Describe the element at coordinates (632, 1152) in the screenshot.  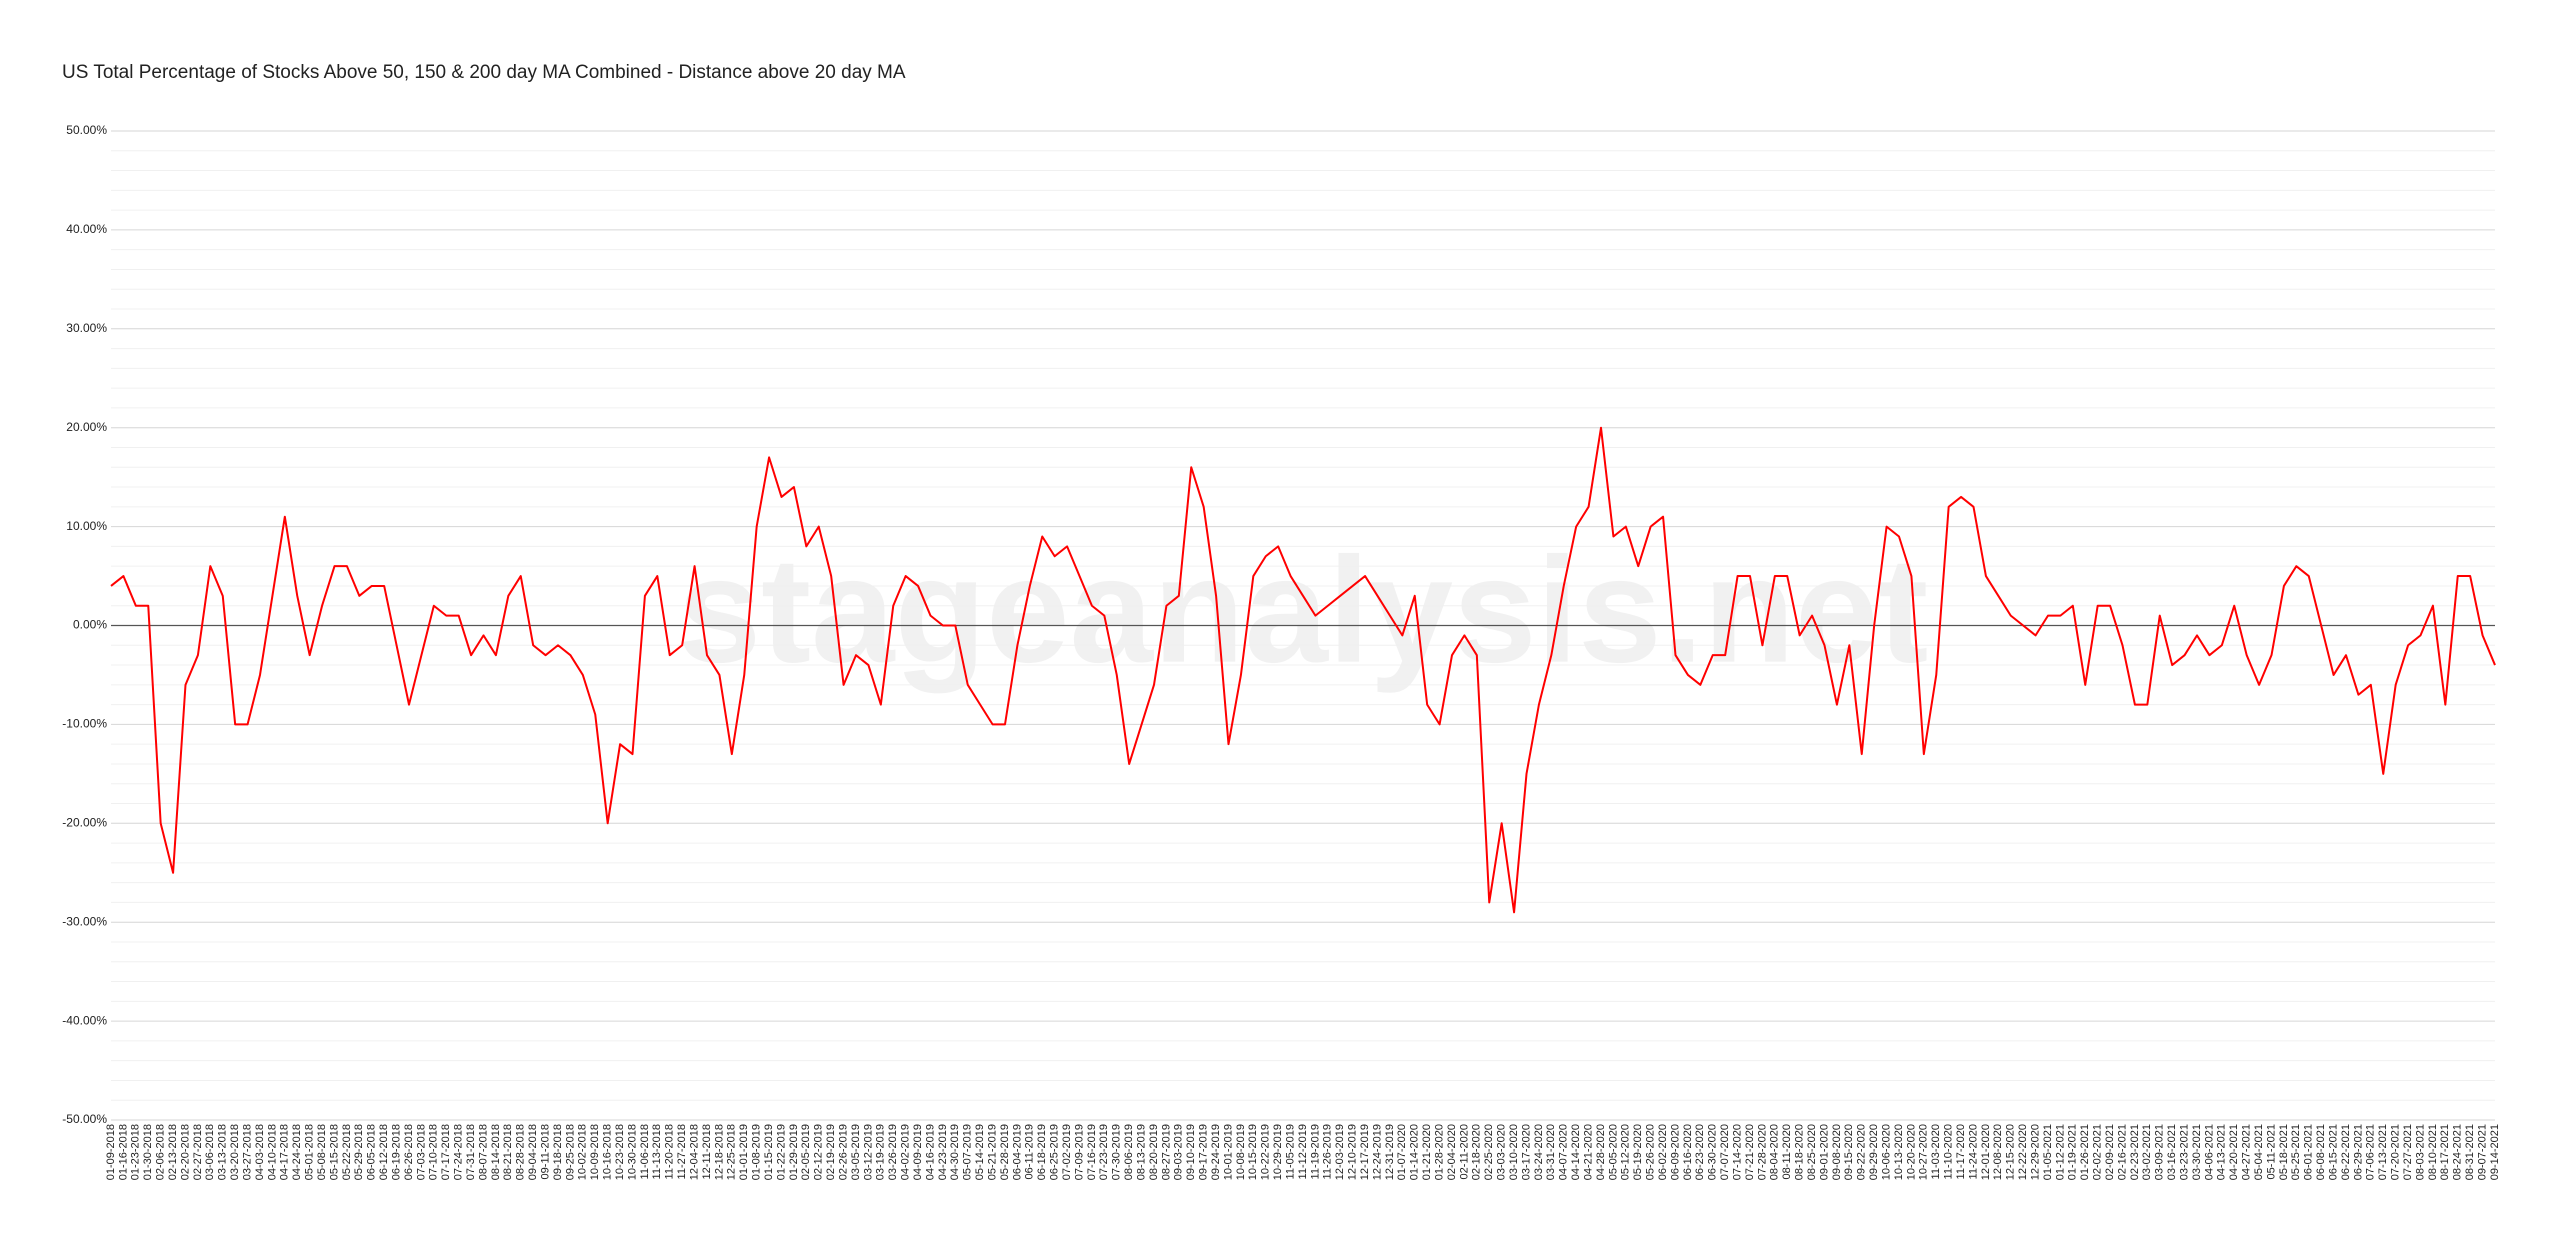
I see `x-tick-label: 10-30-2018` at that location.